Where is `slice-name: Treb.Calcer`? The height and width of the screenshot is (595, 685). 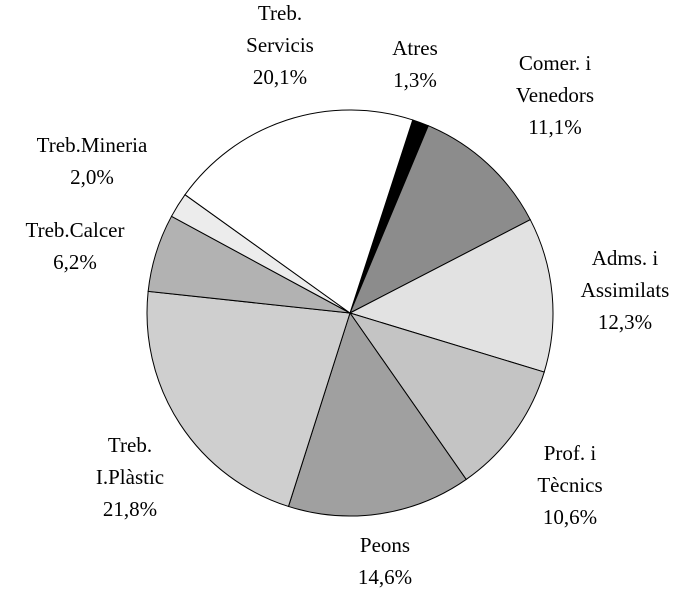
slice-name: Treb.Calcer is located at coordinates (75, 230).